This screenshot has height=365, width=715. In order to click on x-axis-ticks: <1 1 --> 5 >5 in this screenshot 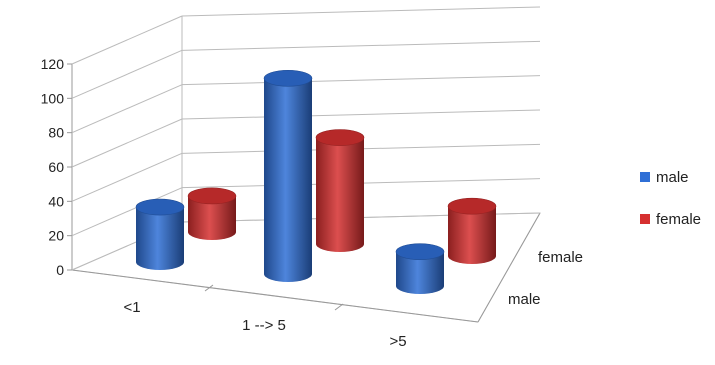, I will do `click(265, 317)`.